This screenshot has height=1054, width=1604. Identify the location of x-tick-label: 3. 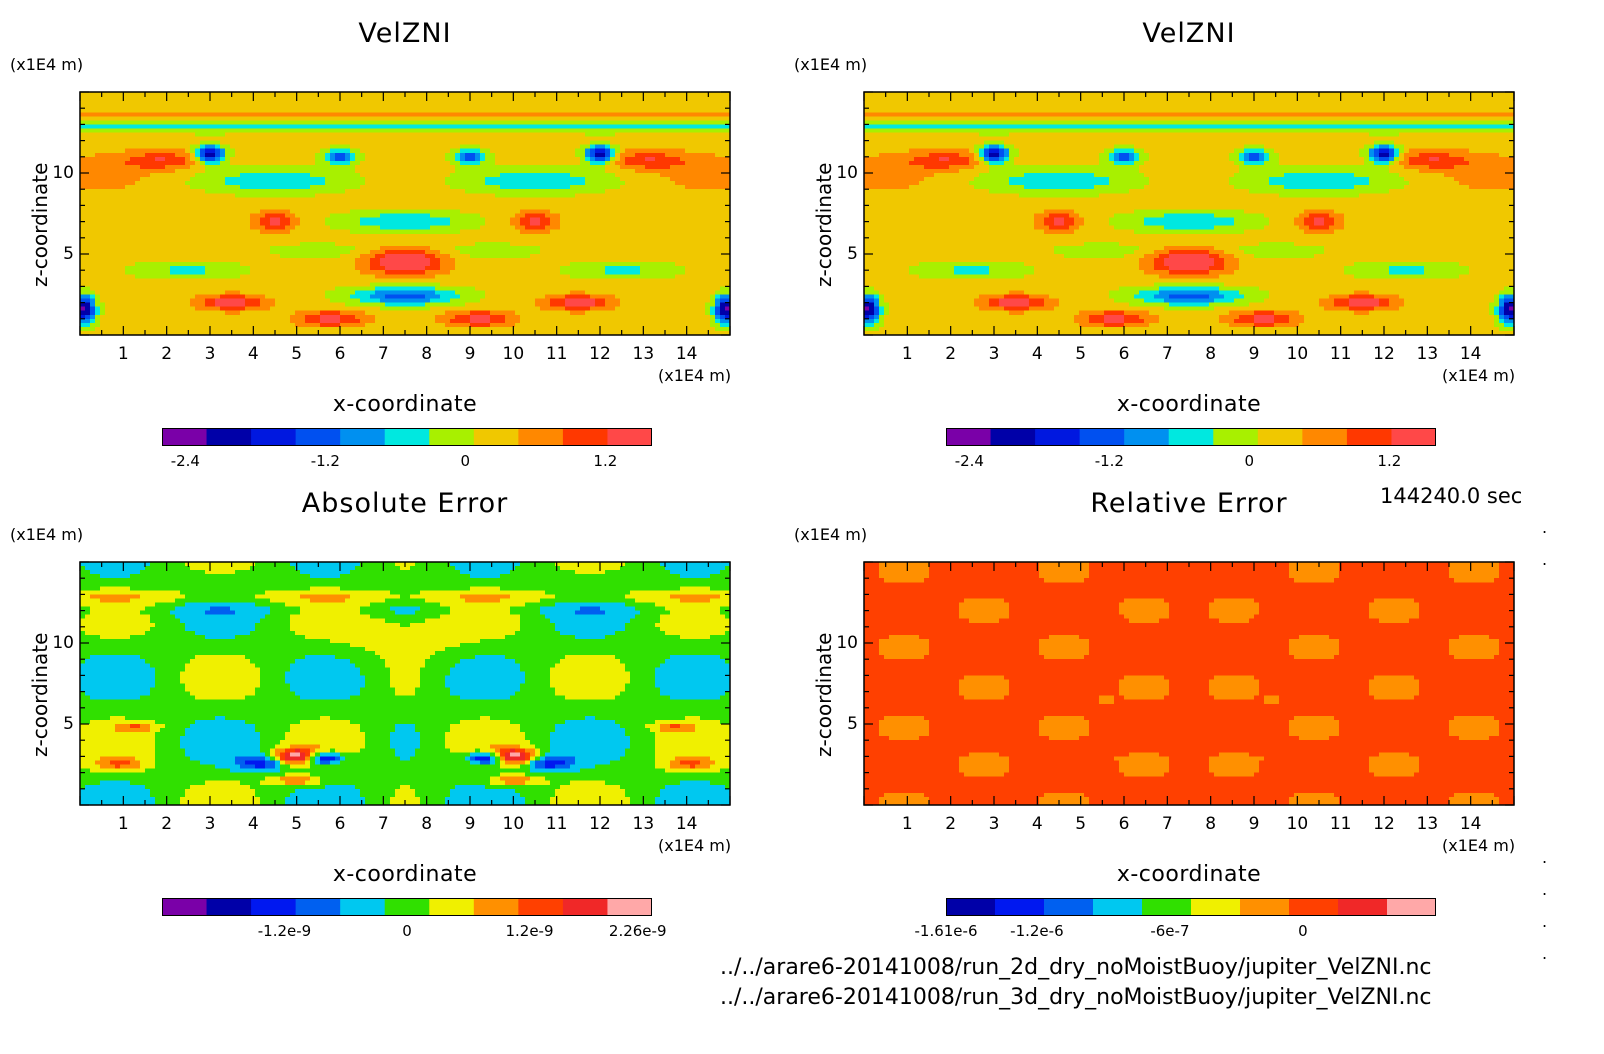
(210, 824).